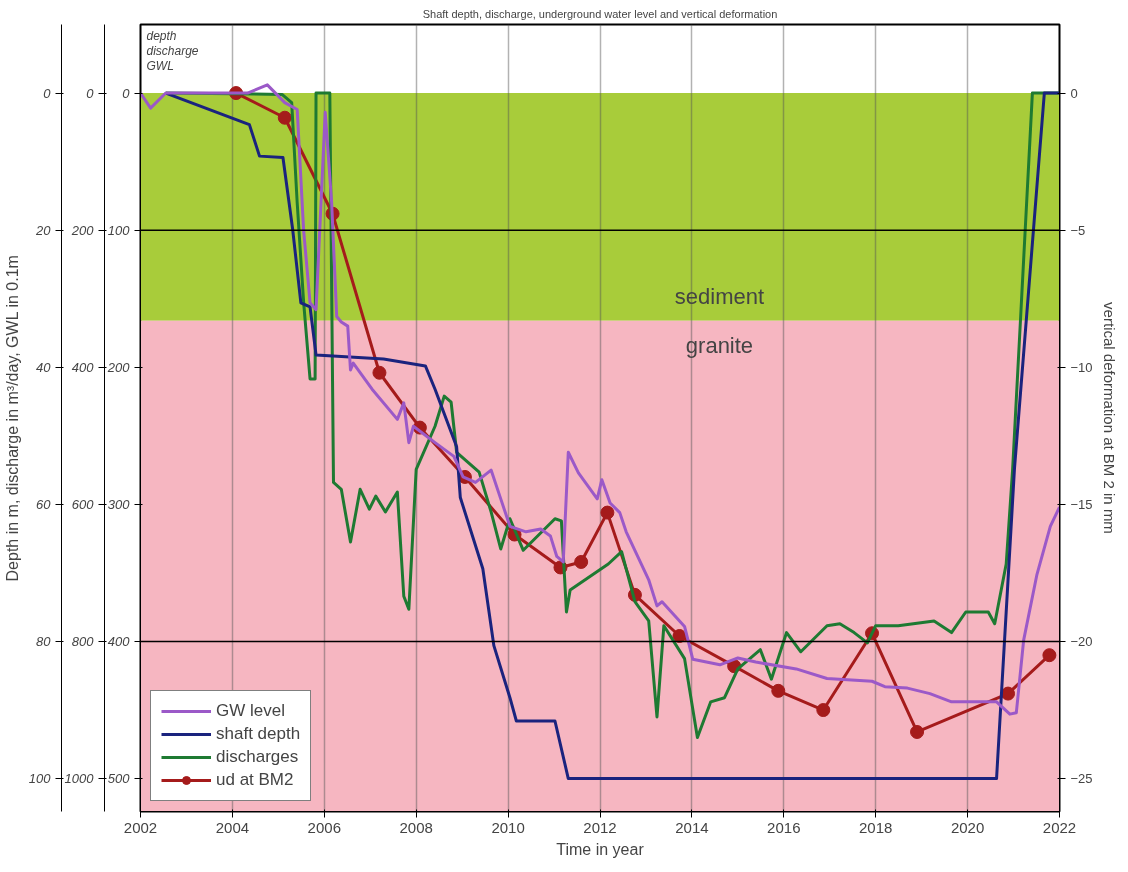  Describe the element at coordinates (126, 93) in the screenshot. I see `y-tick-label: 0` at that location.